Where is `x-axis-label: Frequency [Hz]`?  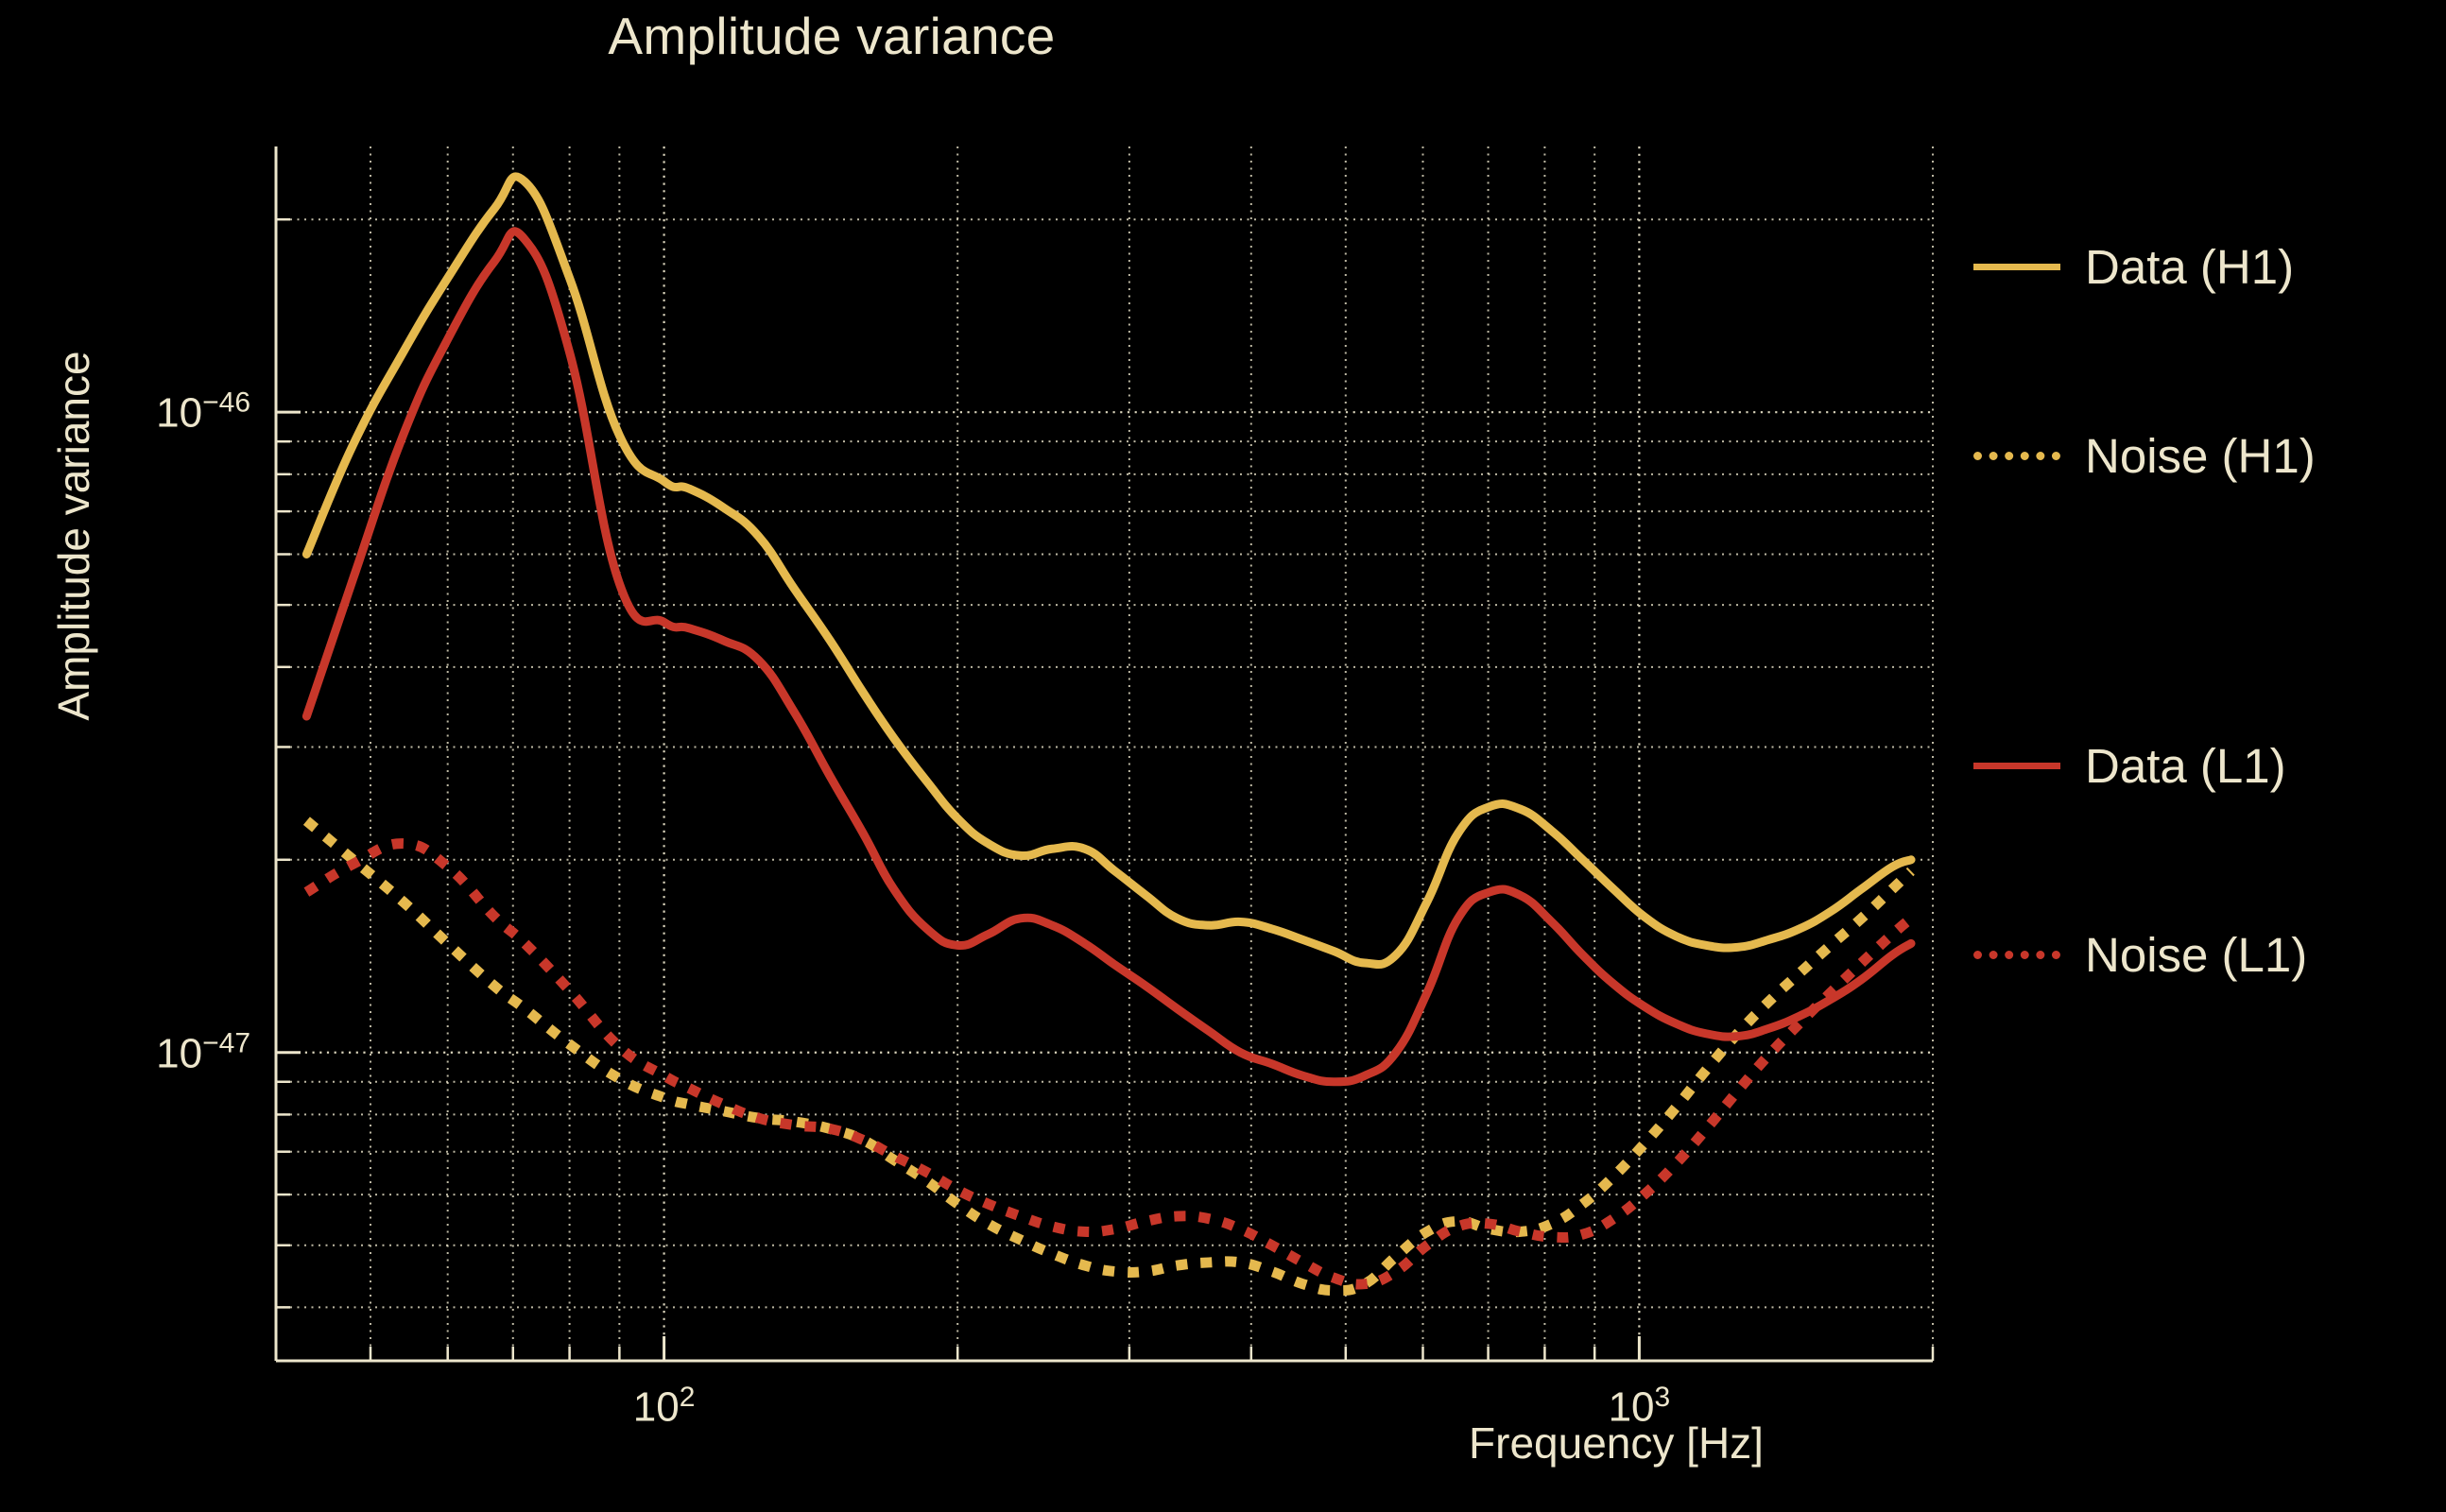
x-axis-label: Frequency [Hz] is located at coordinates (1616, 1443).